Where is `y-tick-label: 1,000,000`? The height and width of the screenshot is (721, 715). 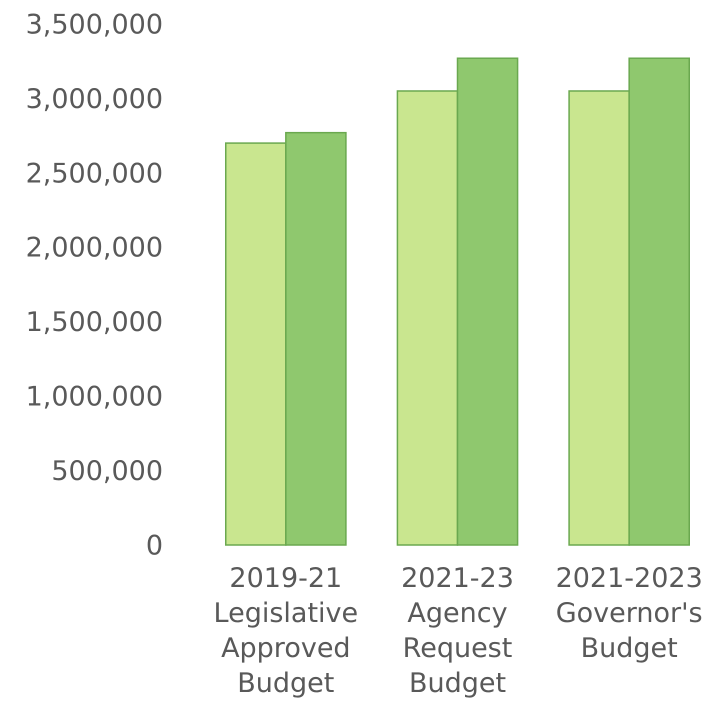
y-tick-label: 1,000,000 is located at coordinates (94, 397).